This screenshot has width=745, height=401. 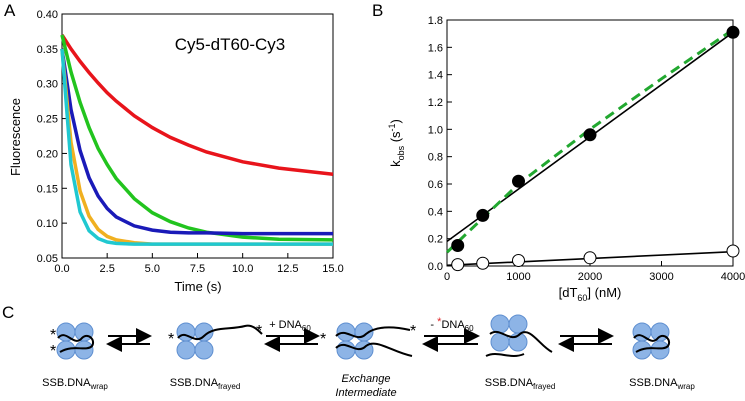 I want to click on panel-label: C, so click(x=8, y=312).